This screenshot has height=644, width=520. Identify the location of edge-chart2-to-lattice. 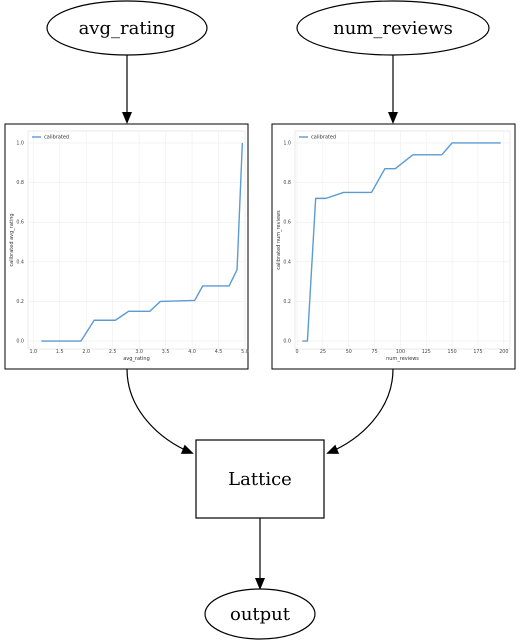
(360, 411).